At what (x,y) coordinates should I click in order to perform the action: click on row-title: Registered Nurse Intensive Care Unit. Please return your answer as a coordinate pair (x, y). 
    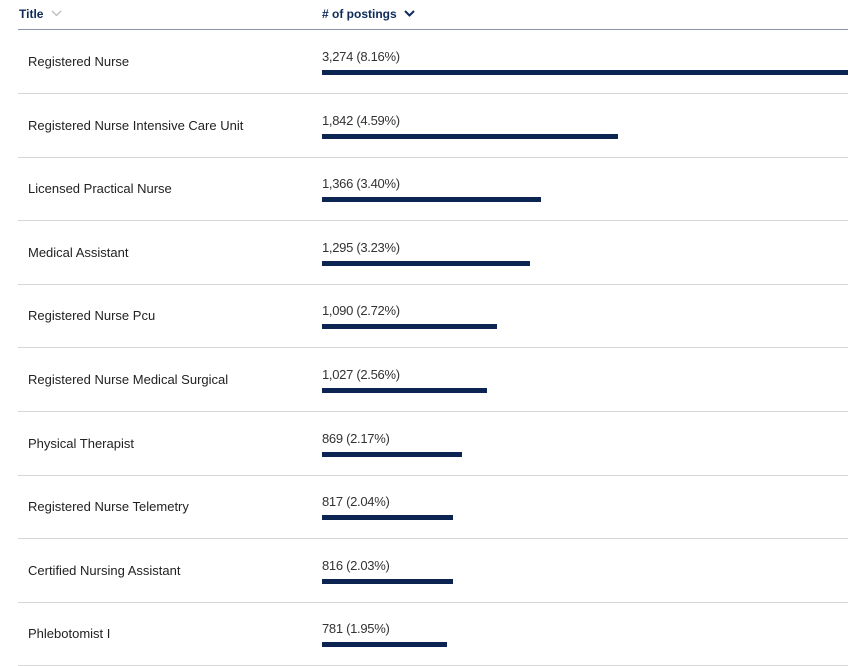
    Looking at the image, I should click on (136, 125).